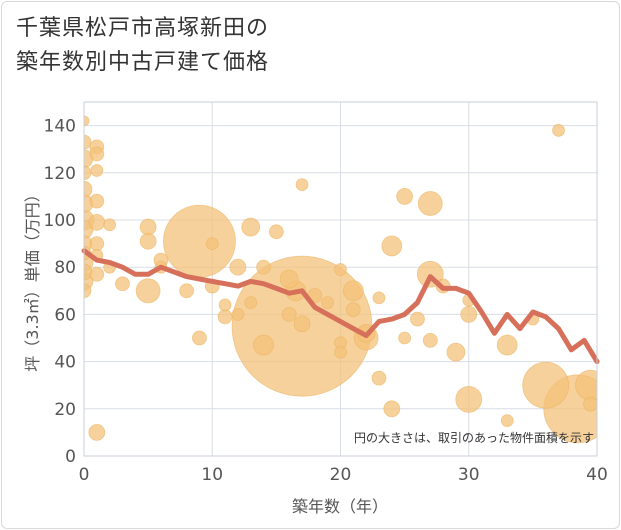 The width and height of the screenshot is (621, 530). I want to click on y-axis-ticks: 0 20 40 60 80 100 120 140, so click(60, 292).